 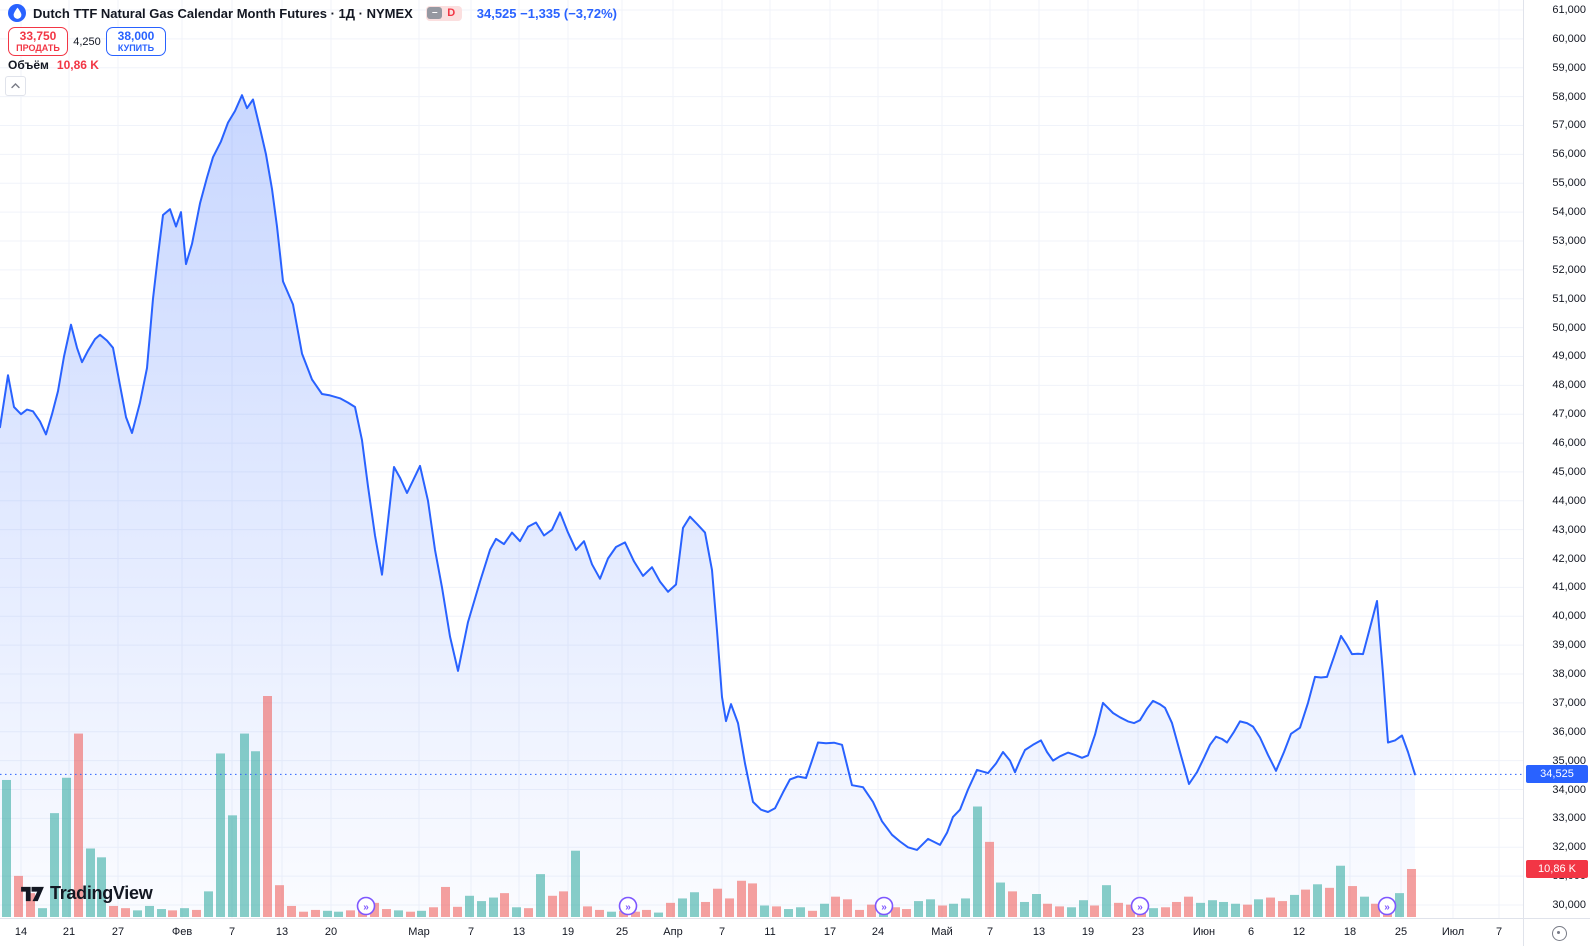 I want to click on minus-icon: –, so click(x=435, y=13).